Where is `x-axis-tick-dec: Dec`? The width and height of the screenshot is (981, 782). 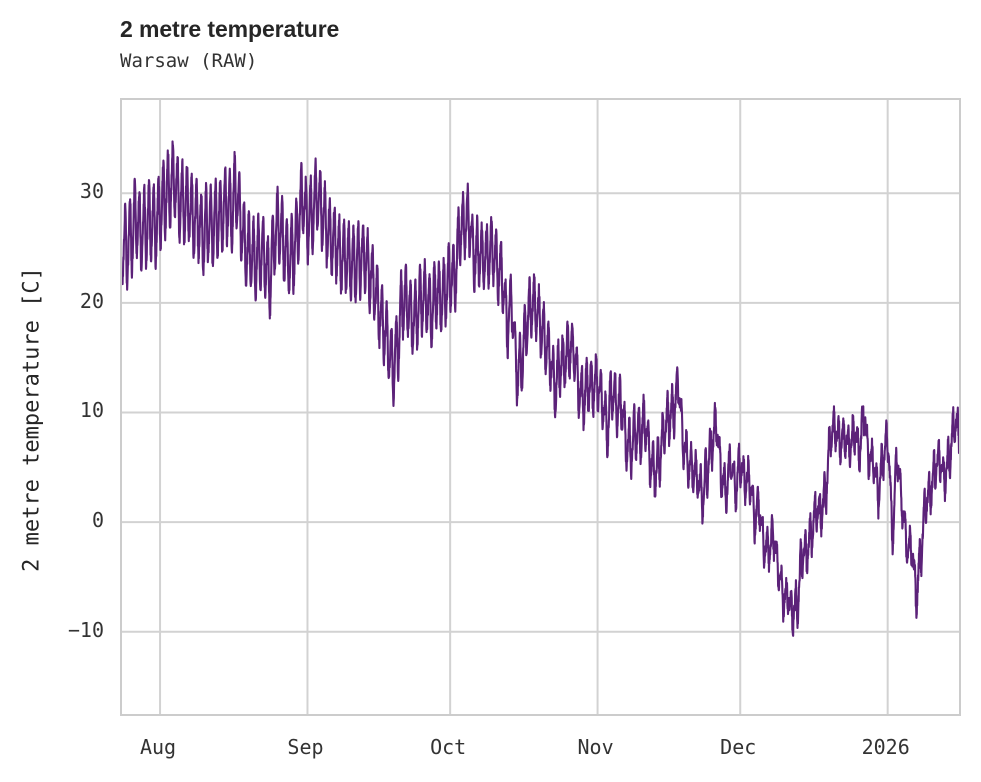
x-axis-tick-dec: Dec is located at coordinates (738, 747).